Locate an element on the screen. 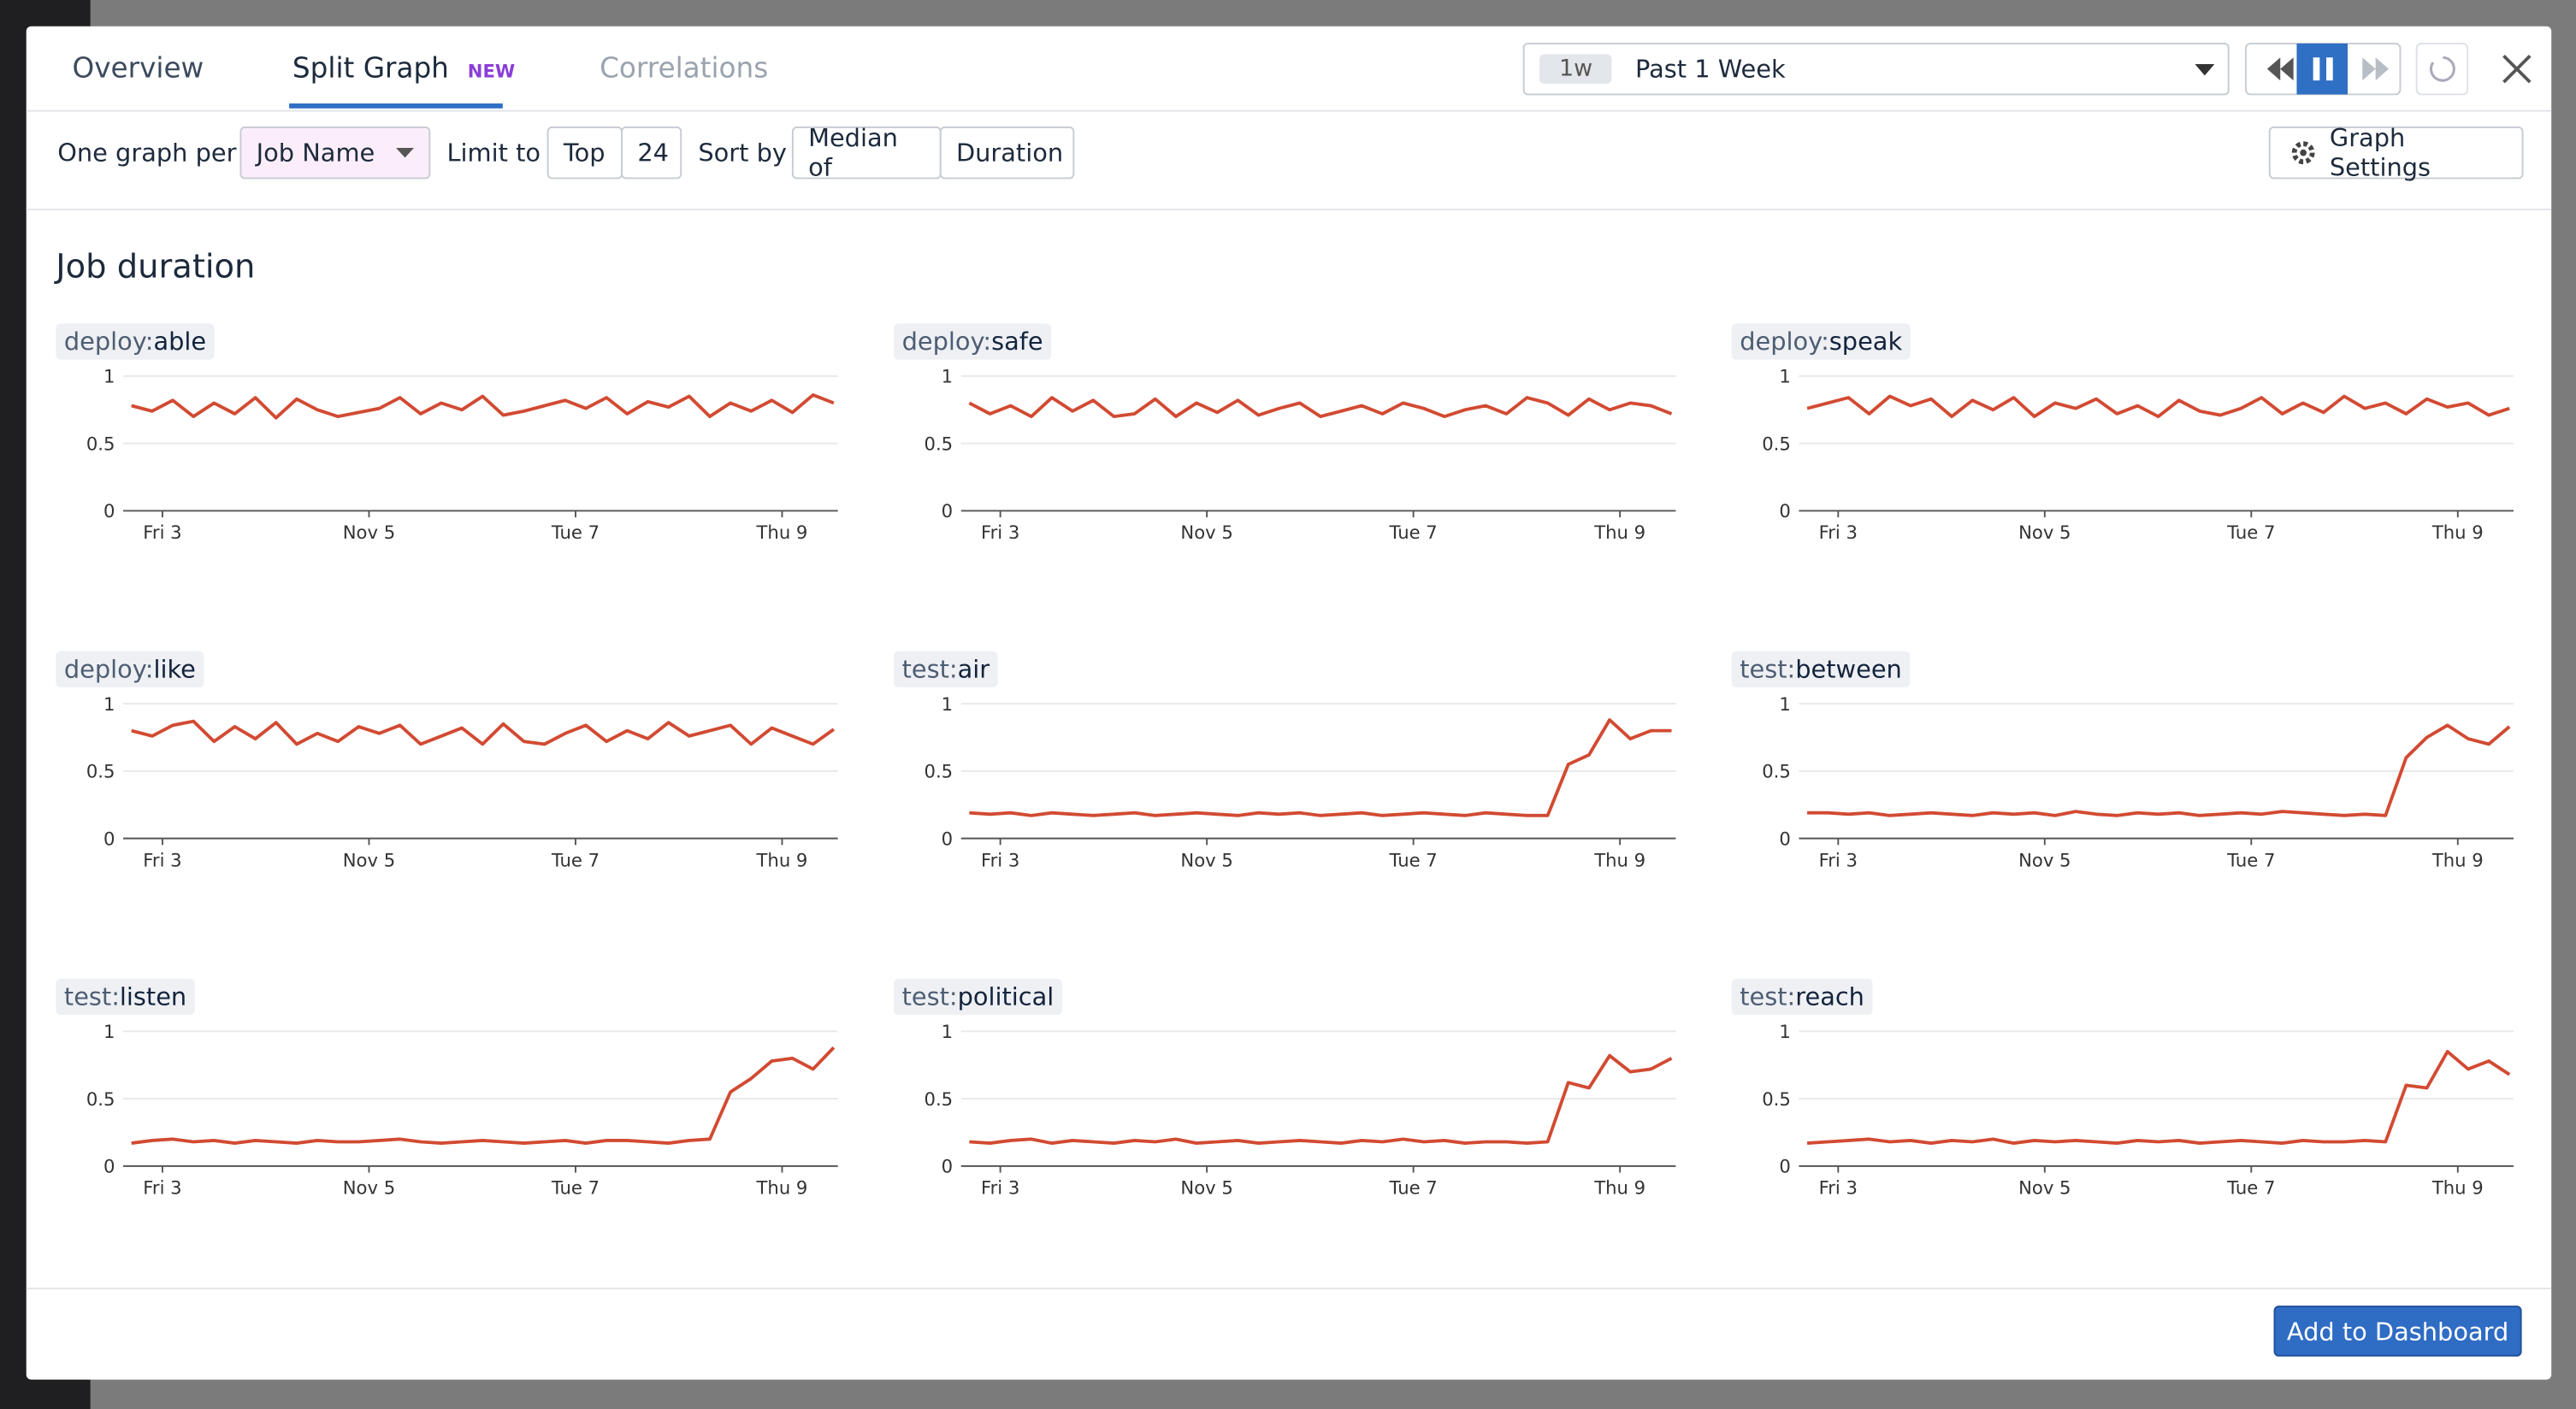 Image resolution: width=2576 pixels, height=1409 pixels. add-button: Add to Dashboard is located at coordinates (2397, 1331).